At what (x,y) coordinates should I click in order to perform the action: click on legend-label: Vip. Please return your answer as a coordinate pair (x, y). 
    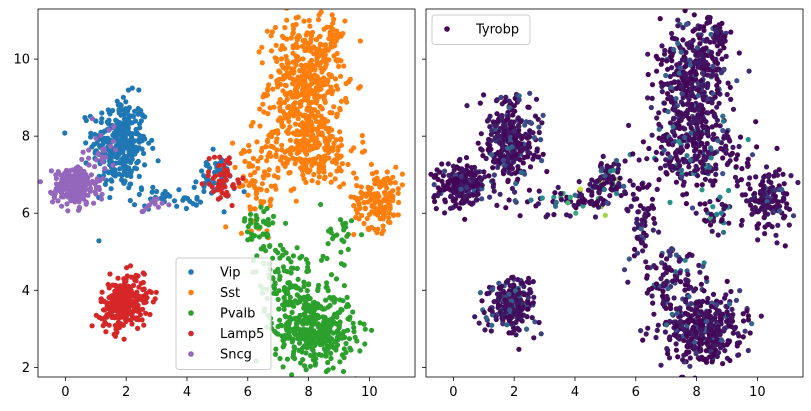
    Looking at the image, I should click on (230, 273).